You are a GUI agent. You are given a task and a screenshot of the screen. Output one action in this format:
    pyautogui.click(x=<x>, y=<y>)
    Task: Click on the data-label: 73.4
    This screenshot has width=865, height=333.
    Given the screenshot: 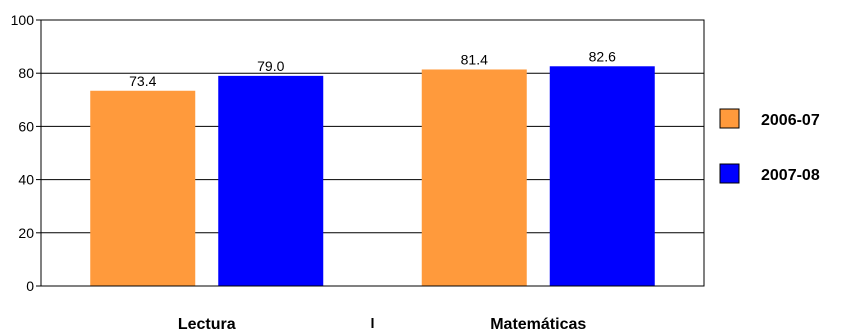 What is the action you would take?
    pyautogui.click(x=142, y=81)
    